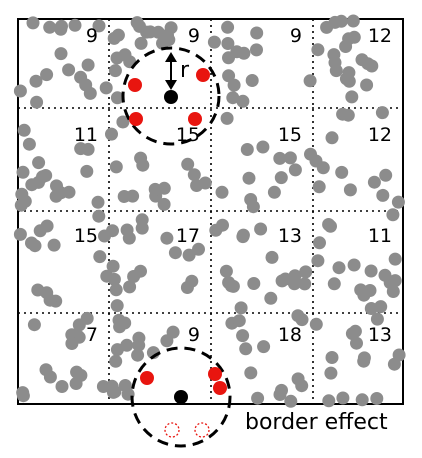 This screenshot has width=422, height=458. I want to click on search-radius-circle, so click(171, 96).